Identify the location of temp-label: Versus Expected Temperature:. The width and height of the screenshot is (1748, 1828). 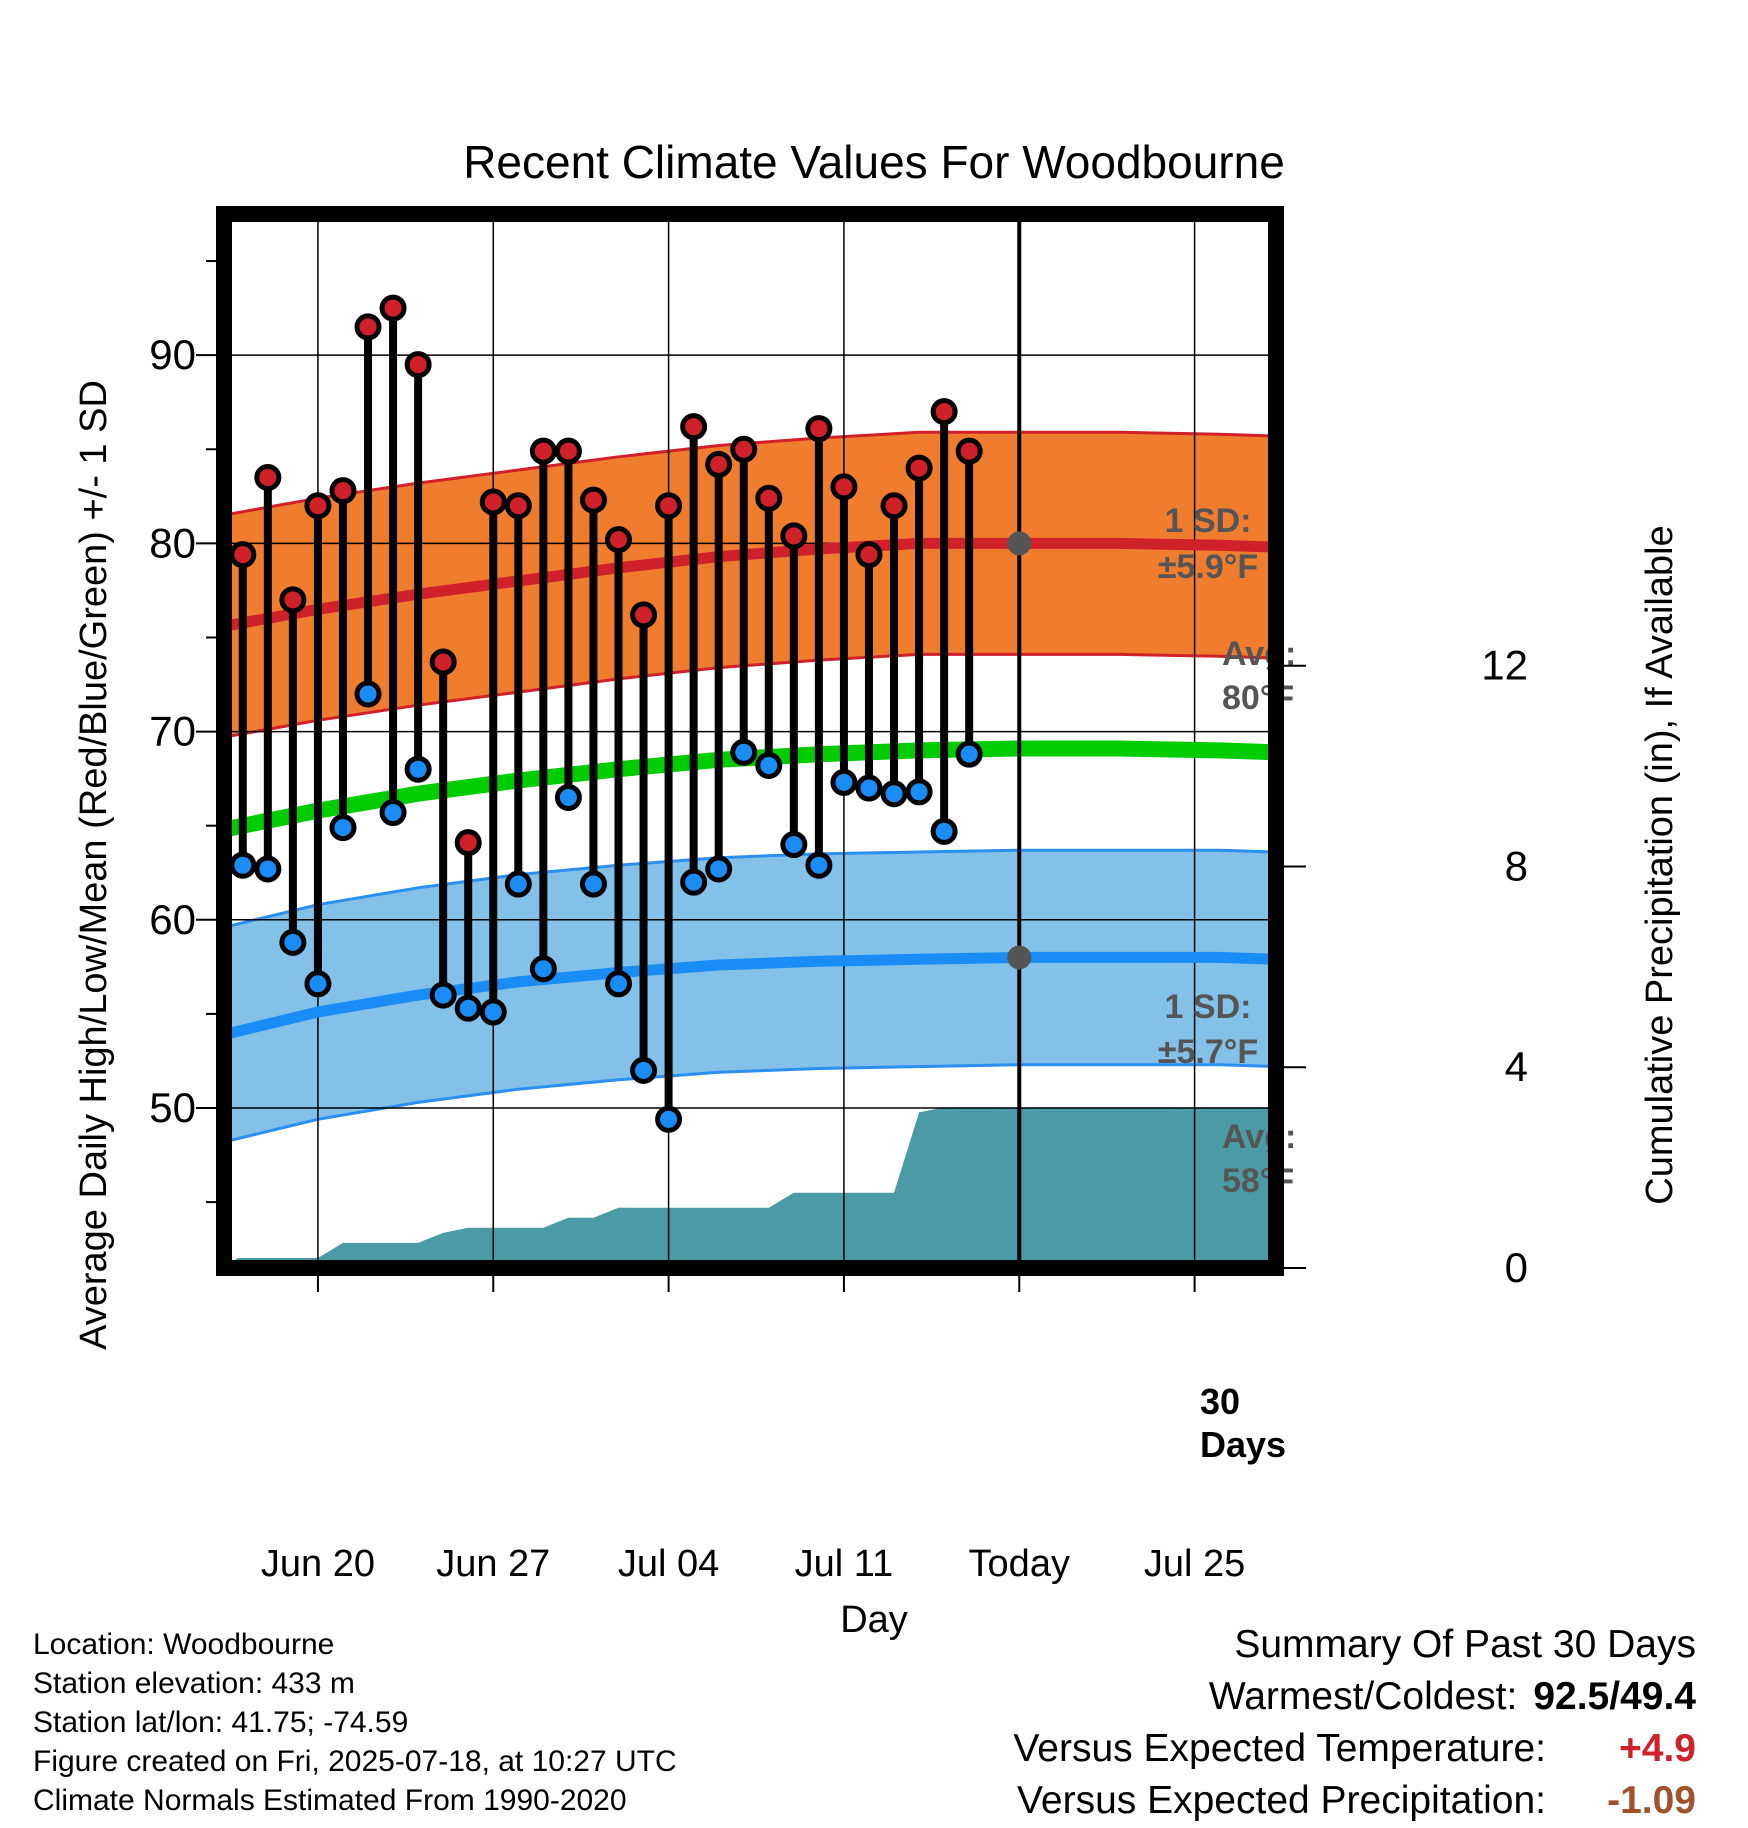
(1279, 1748).